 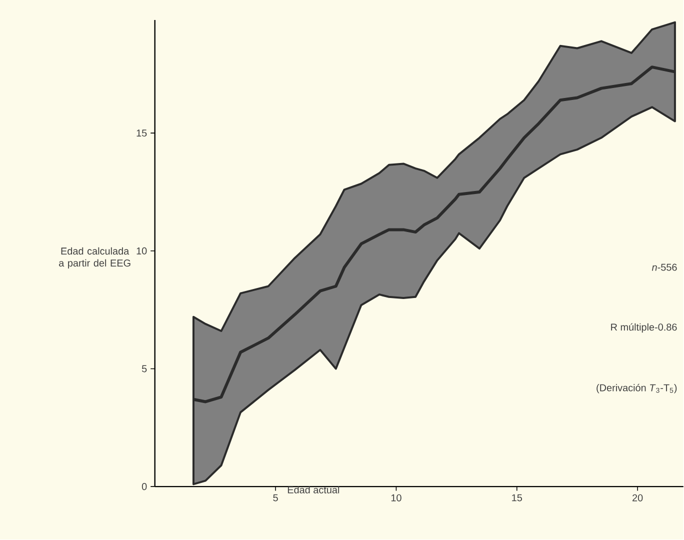 I want to click on y-tick-label: 15, so click(x=141, y=133).